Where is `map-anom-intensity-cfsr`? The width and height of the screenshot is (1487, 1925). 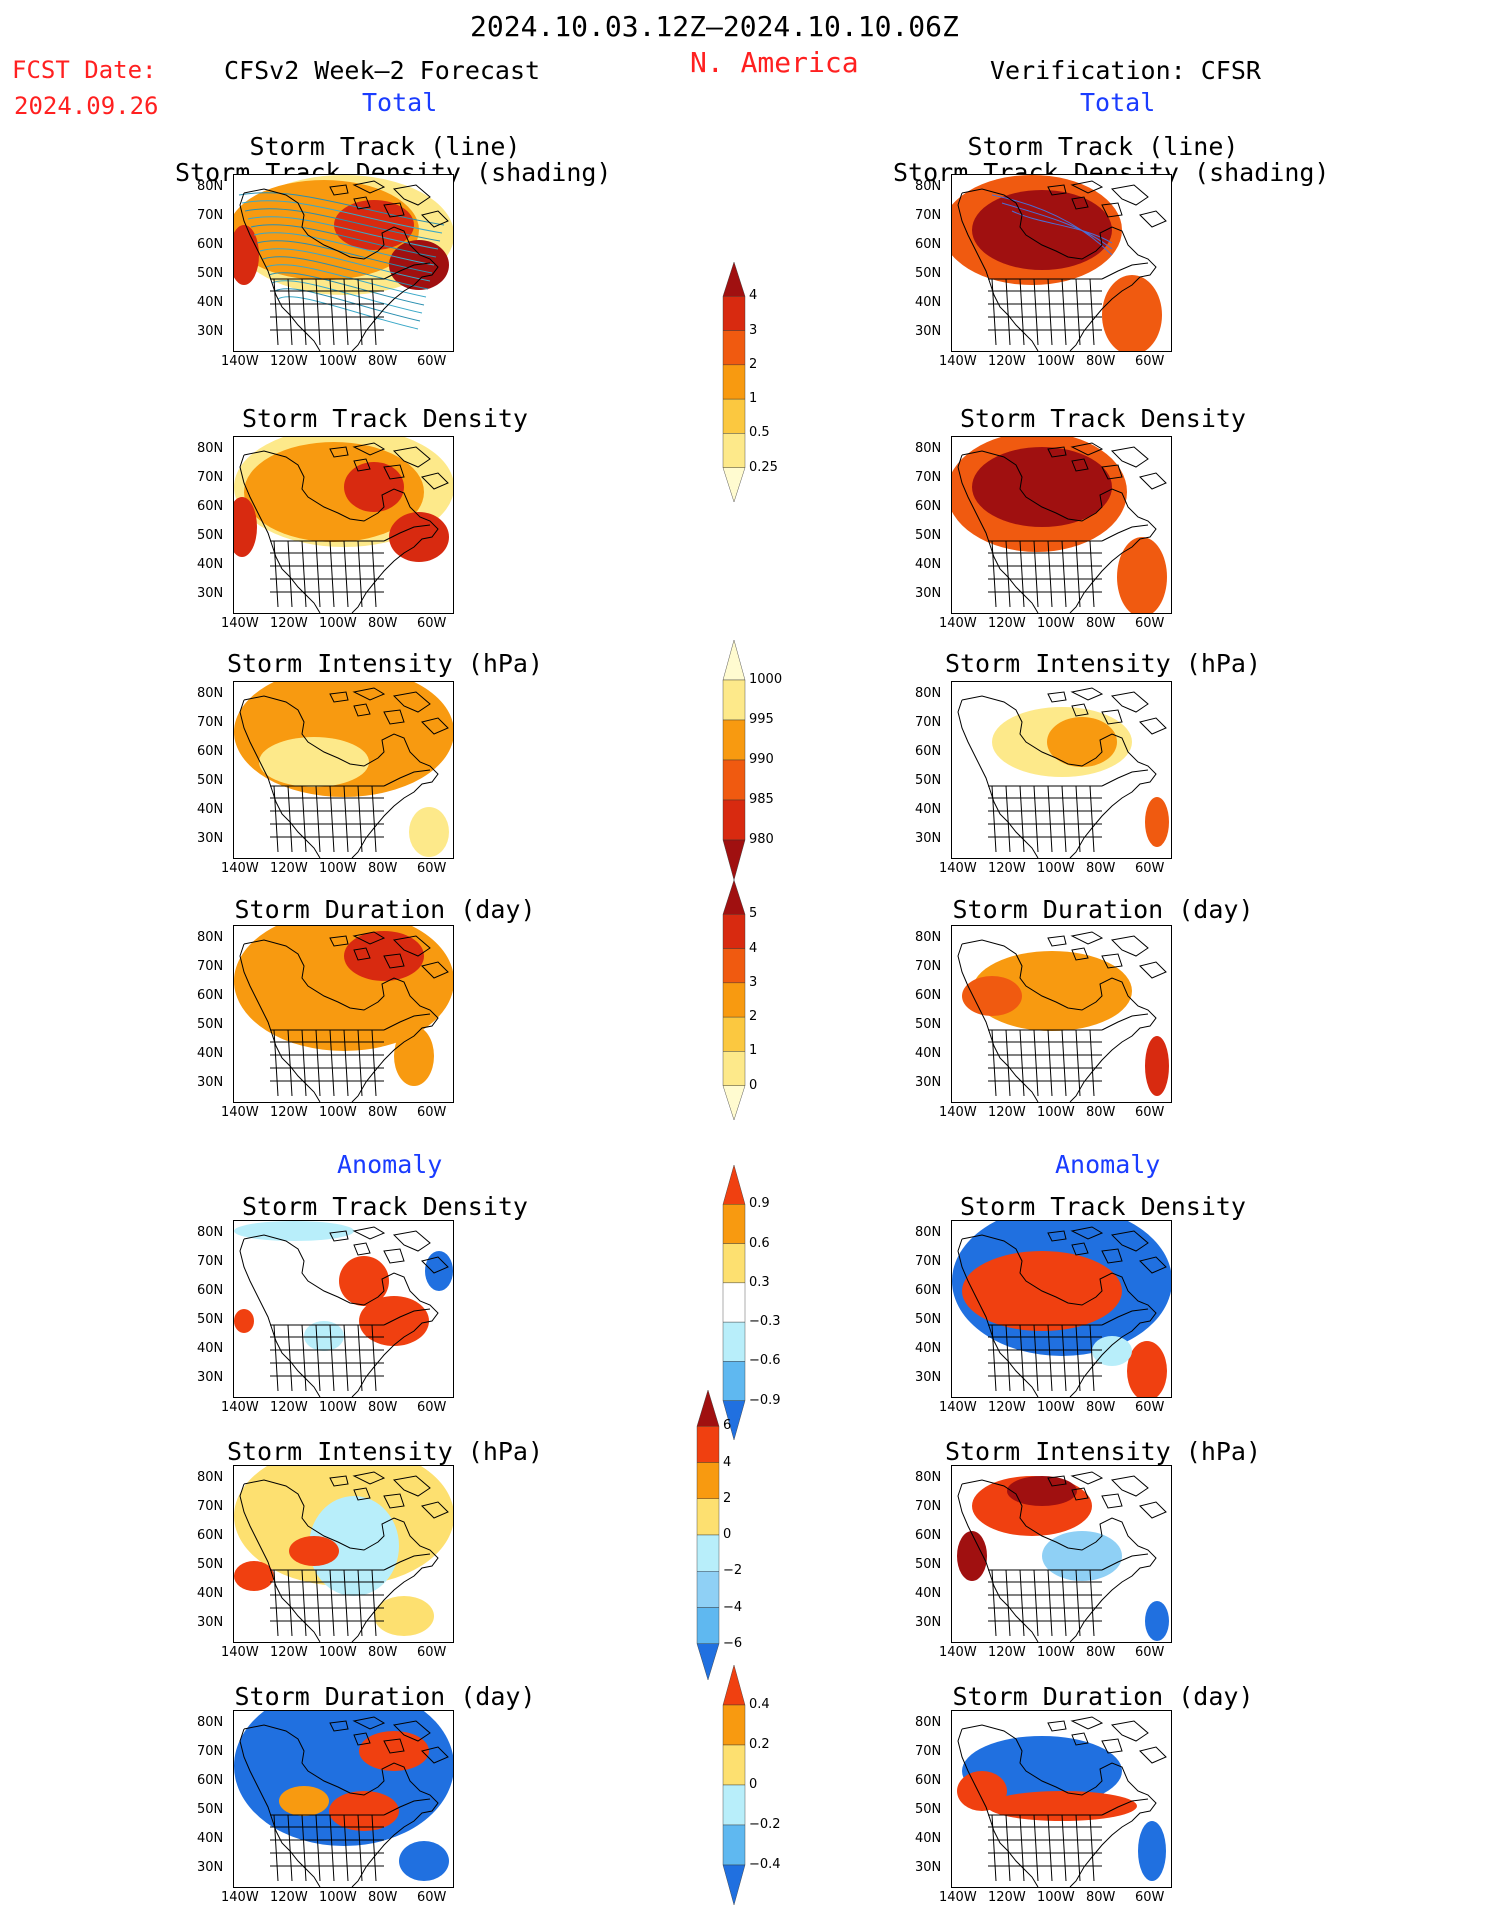 map-anom-intensity-cfsr is located at coordinates (1063, 1556).